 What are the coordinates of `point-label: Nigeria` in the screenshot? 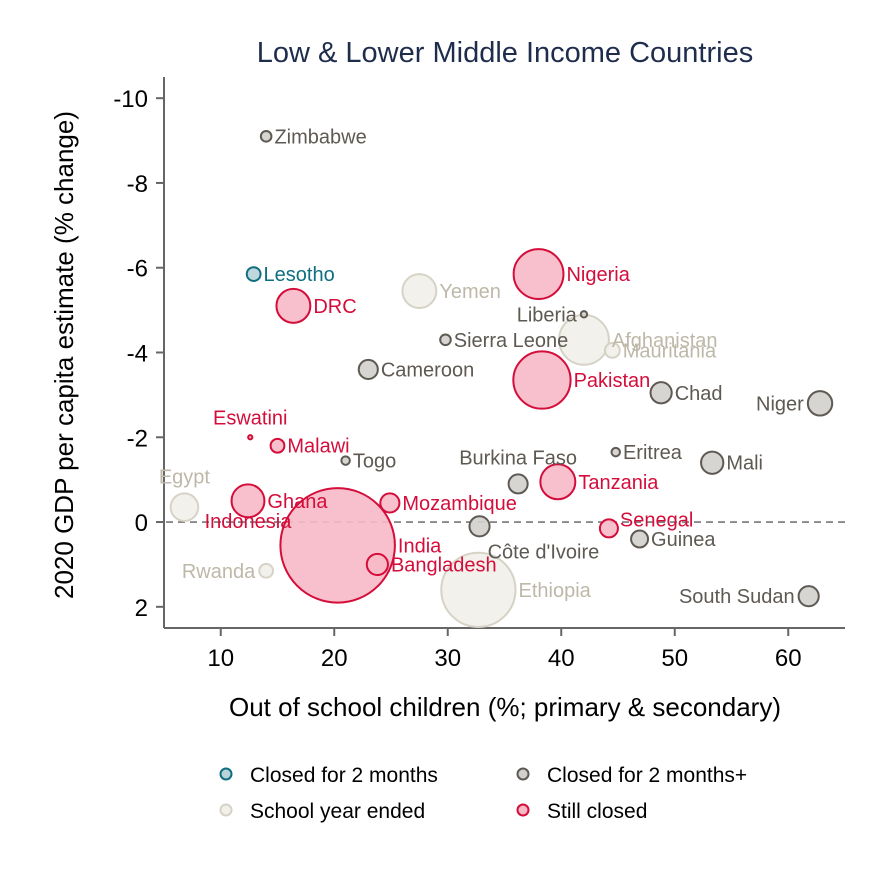 It's located at (598, 275).